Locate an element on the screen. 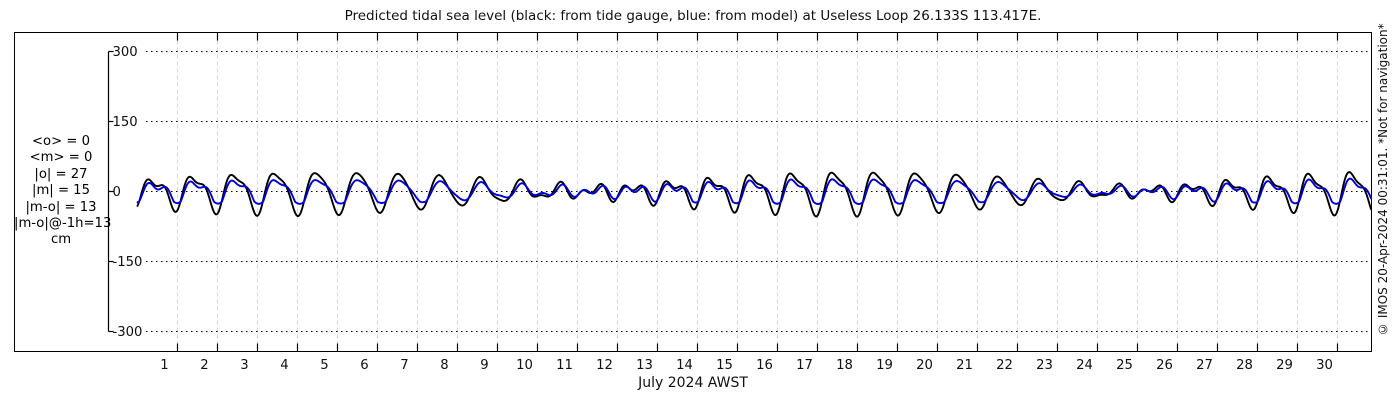 This screenshot has height=400, width=1400. x-tick-label: 30 is located at coordinates (1324, 365).